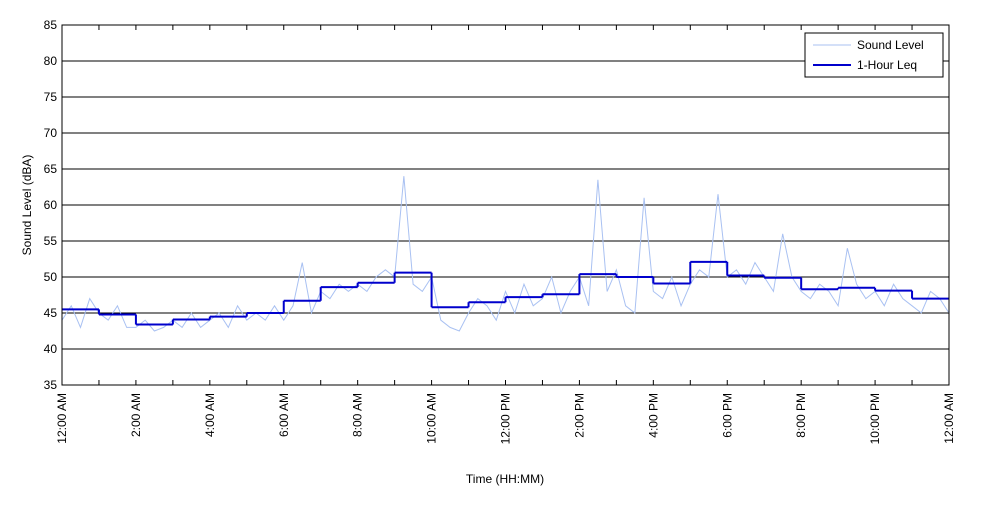 The image size is (1000, 505). Describe the element at coordinates (506, 418) in the screenshot. I see `x-tick-label: 12:00 PM` at that location.